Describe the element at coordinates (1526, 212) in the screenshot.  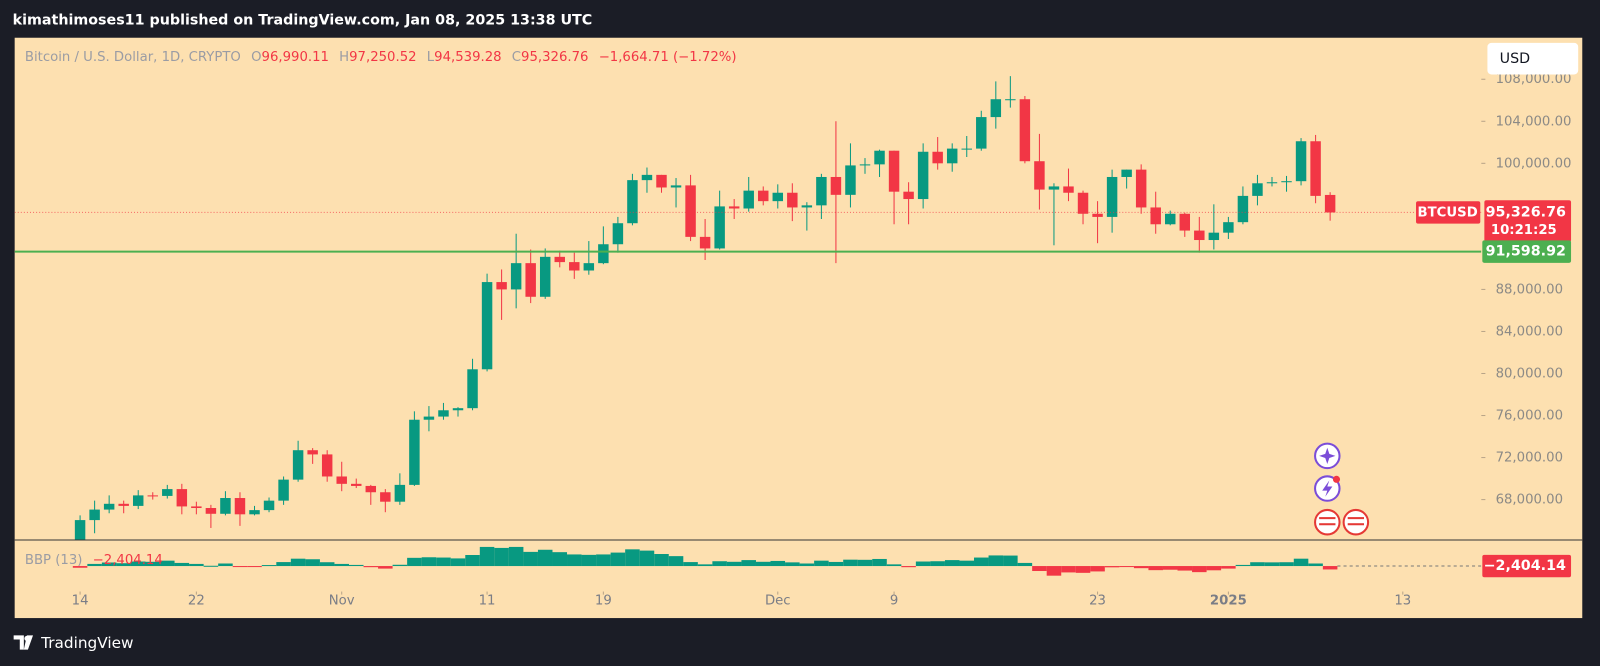
I see `price-tag-label: 95,326.76` at that location.